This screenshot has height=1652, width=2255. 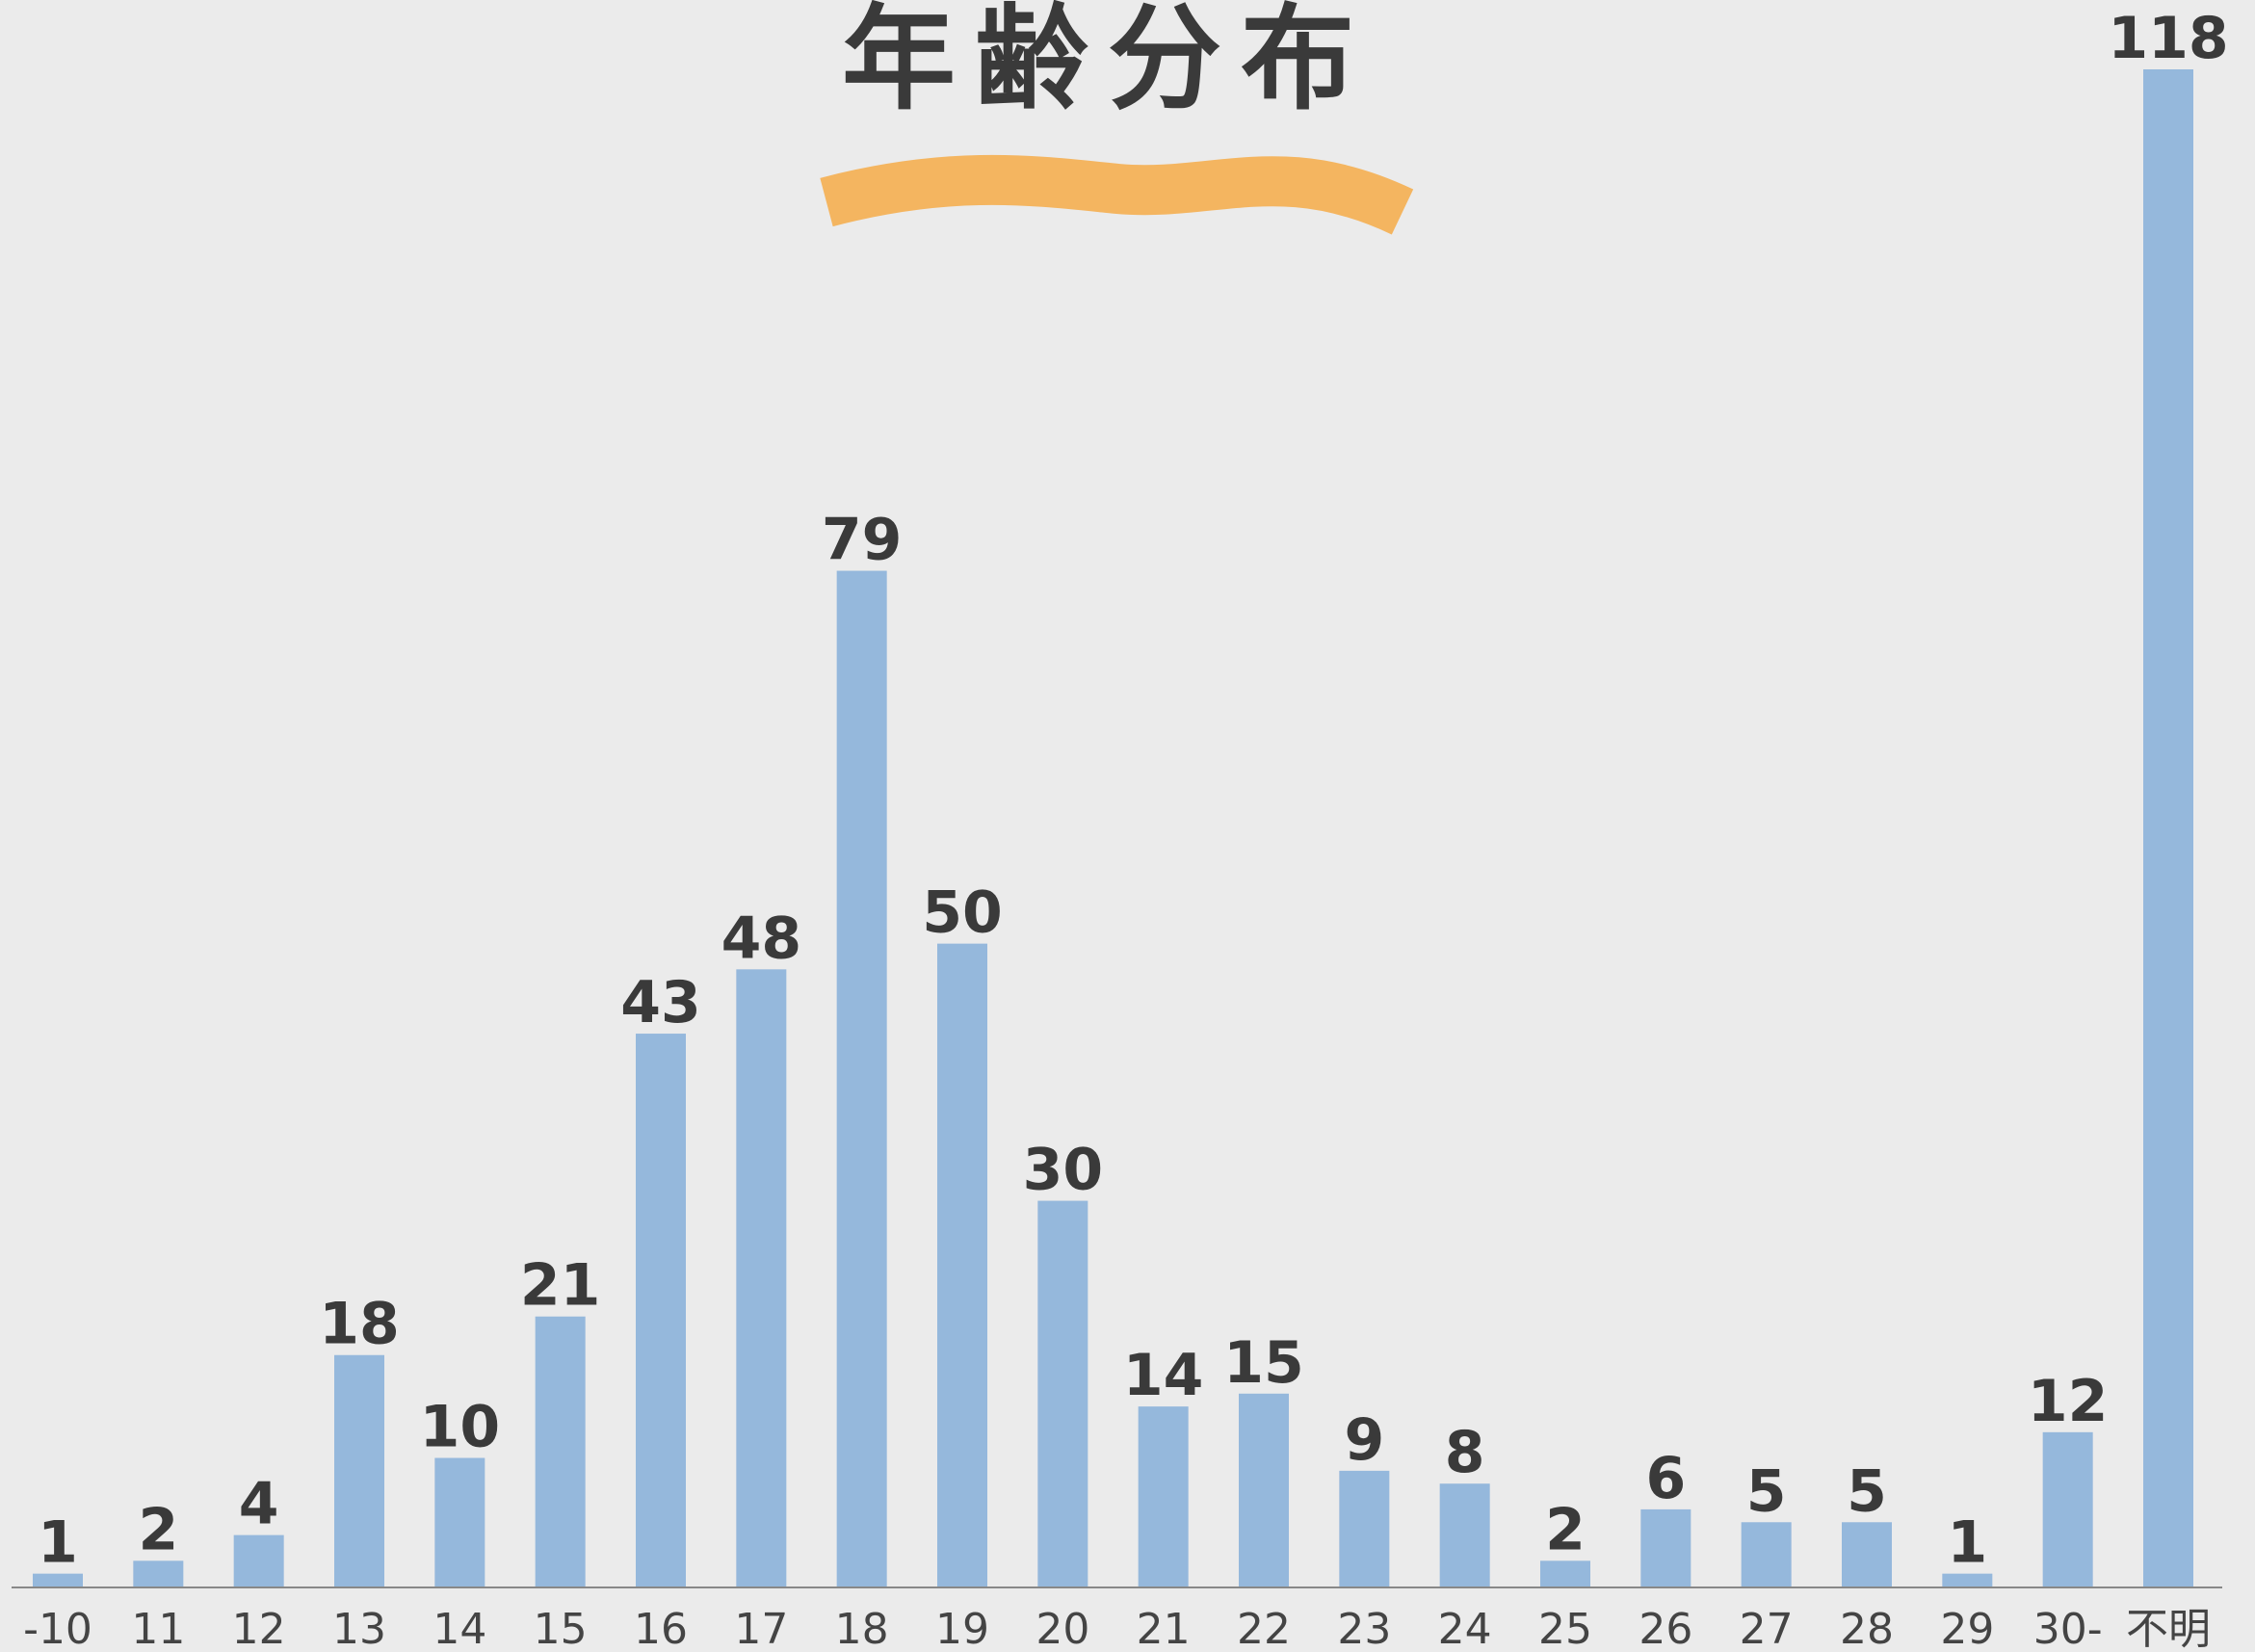 I want to click on x-tick-label: 17, so click(x=761, y=1628).